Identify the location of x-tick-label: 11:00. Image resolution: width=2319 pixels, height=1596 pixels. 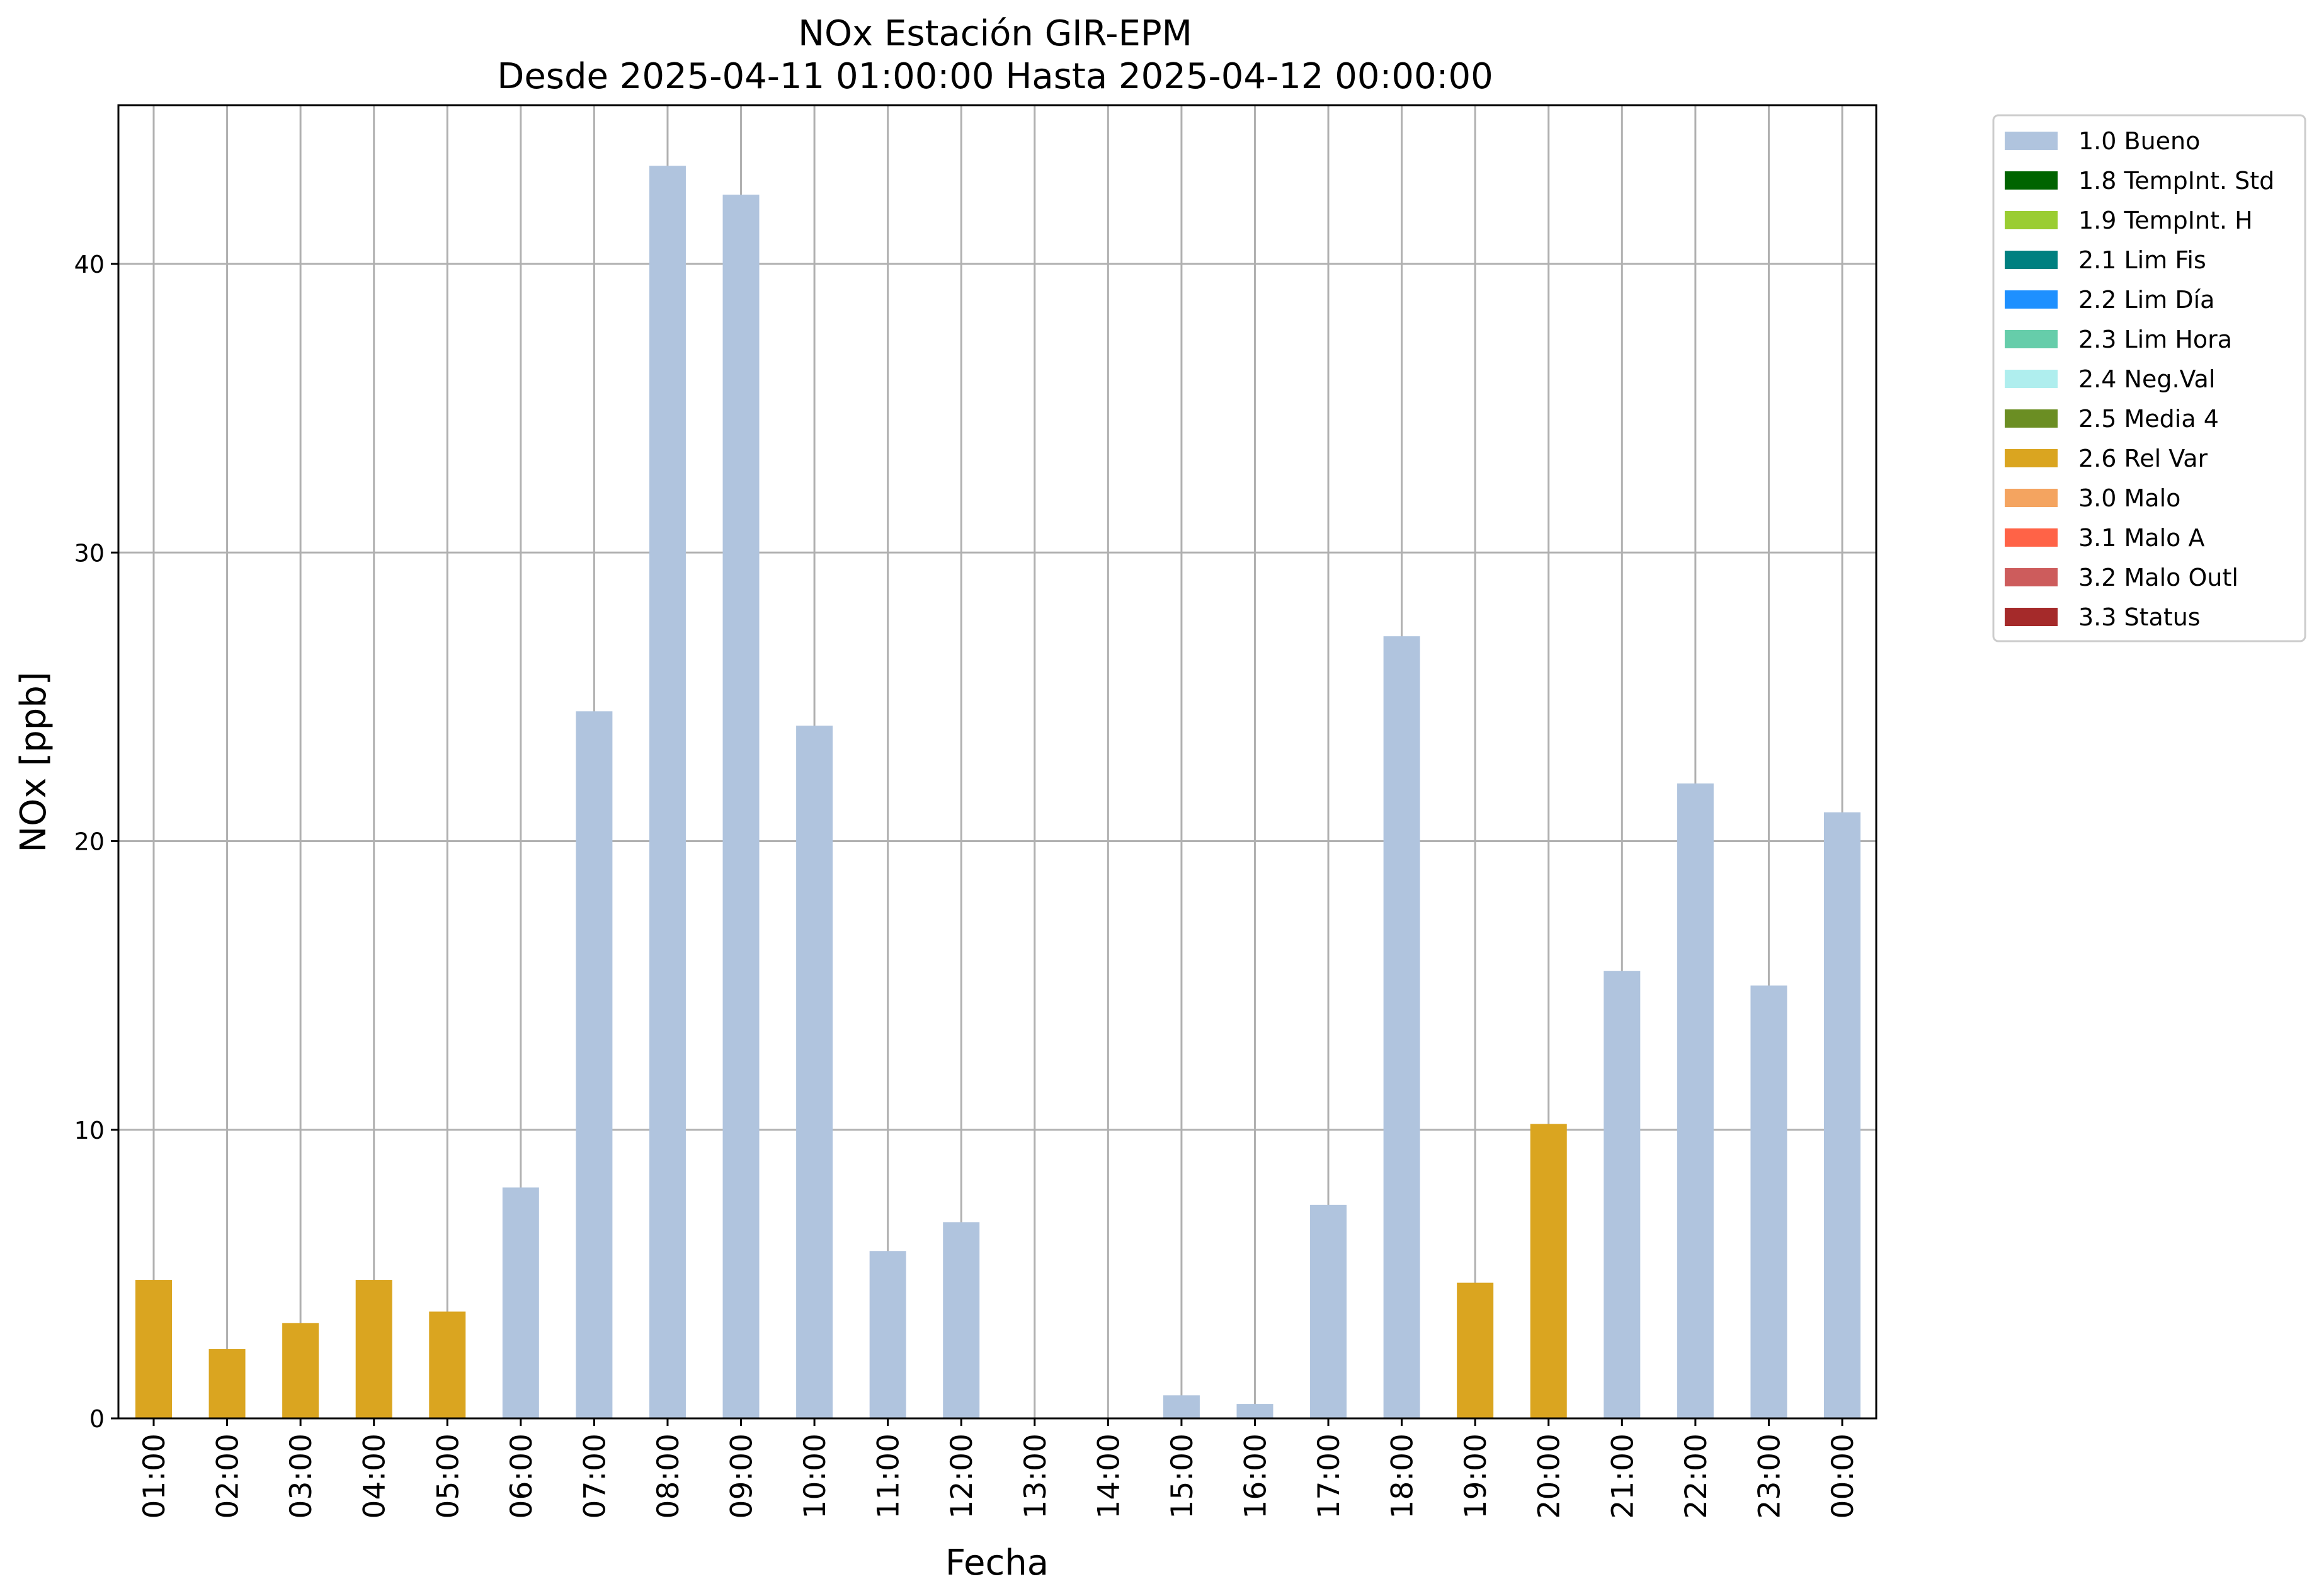
(889, 1476).